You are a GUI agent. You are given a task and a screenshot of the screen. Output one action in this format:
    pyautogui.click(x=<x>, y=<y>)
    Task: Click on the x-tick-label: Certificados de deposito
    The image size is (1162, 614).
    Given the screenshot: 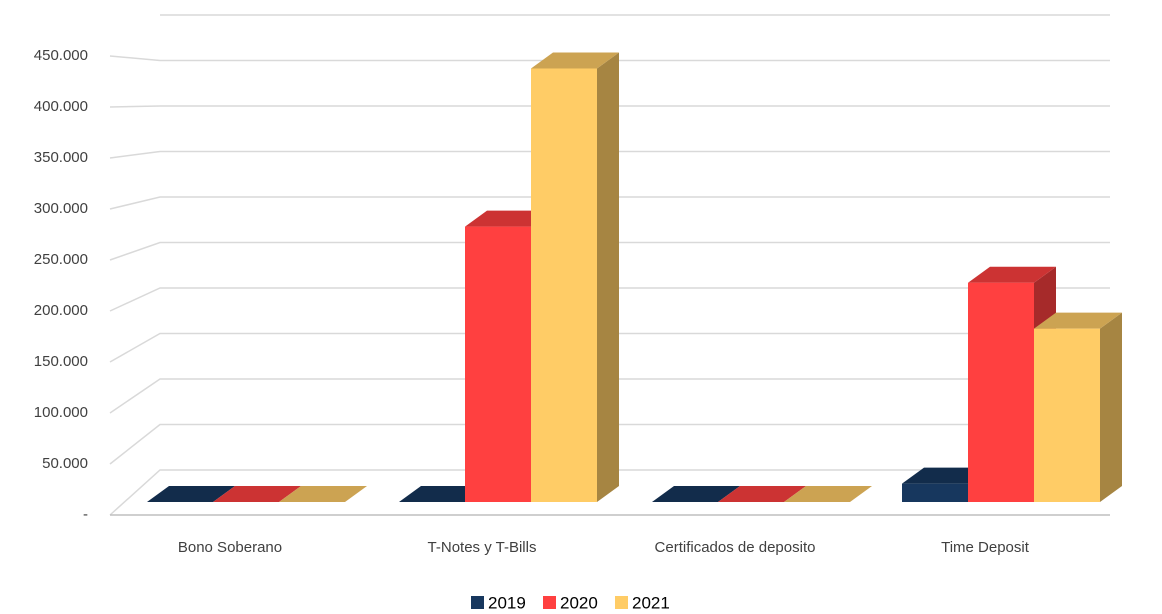 What is the action you would take?
    pyautogui.click(x=735, y=547)
    